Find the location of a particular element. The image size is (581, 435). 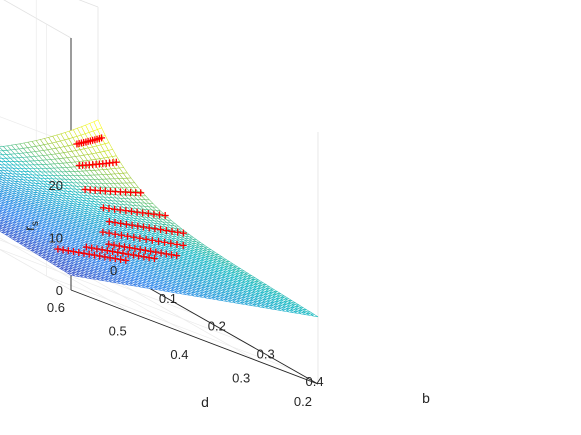

grid-line-z is located at coordinates (49, 151).